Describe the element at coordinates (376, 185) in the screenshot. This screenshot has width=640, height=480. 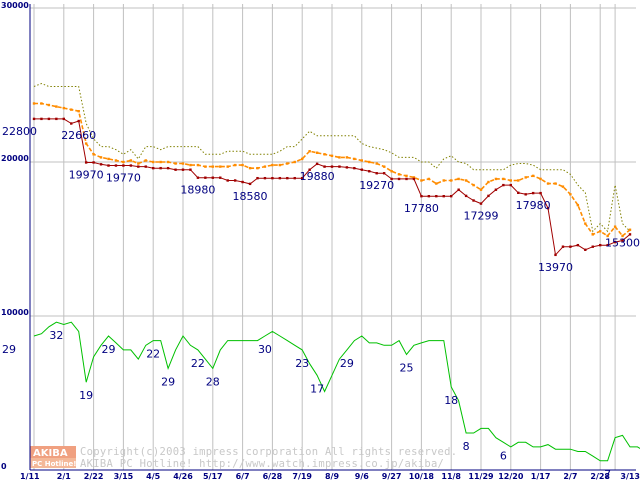
I see `data-label-price-low: 19270` at that location.